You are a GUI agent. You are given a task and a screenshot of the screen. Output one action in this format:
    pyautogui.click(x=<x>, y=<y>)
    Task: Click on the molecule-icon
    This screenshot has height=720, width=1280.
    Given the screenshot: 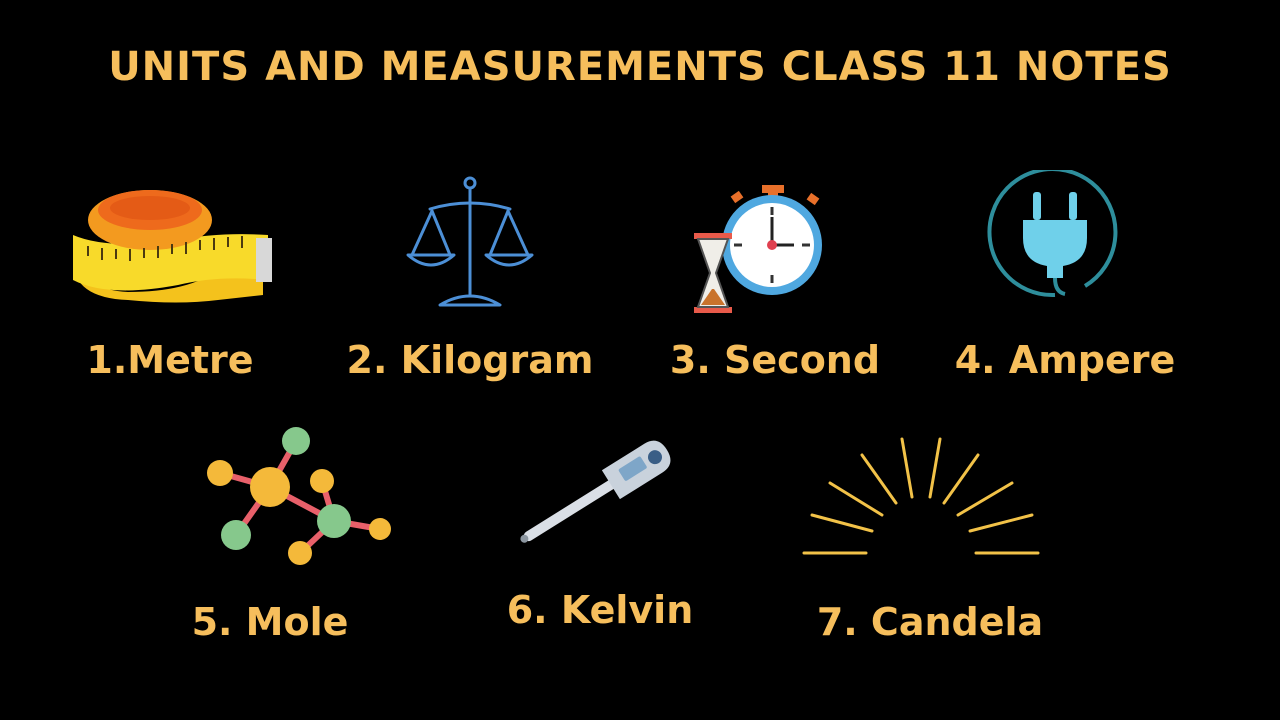 What is the action you would take?
    pyautogui.click(x=299, y=496)
    